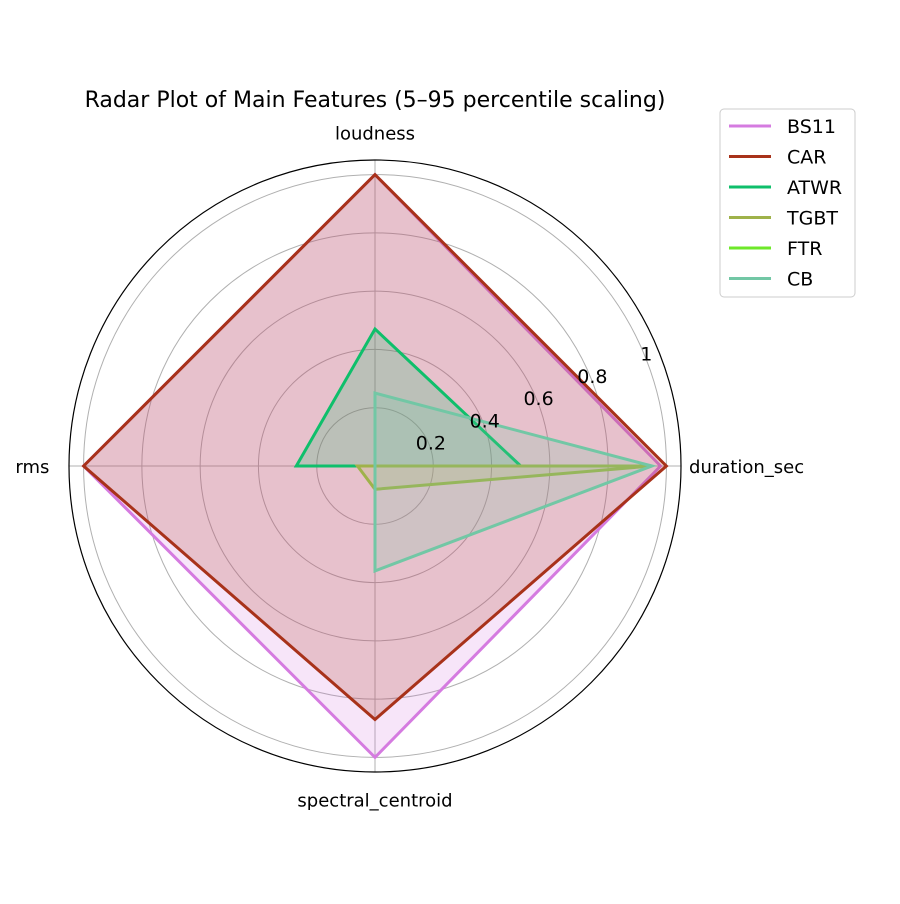 Image resolution: width=900 pixels, height=904 pixels. What do you see at coordinates (746, 467) in the screenshot?
I see `axis-label: duration_sec` at bounding box center [746, 467].